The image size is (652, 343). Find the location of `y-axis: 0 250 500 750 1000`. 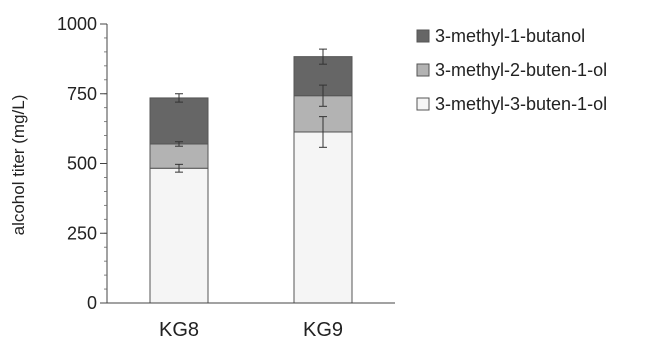

y-axis: 0 250 500 750 1000 is located at coordinates (82, 163).